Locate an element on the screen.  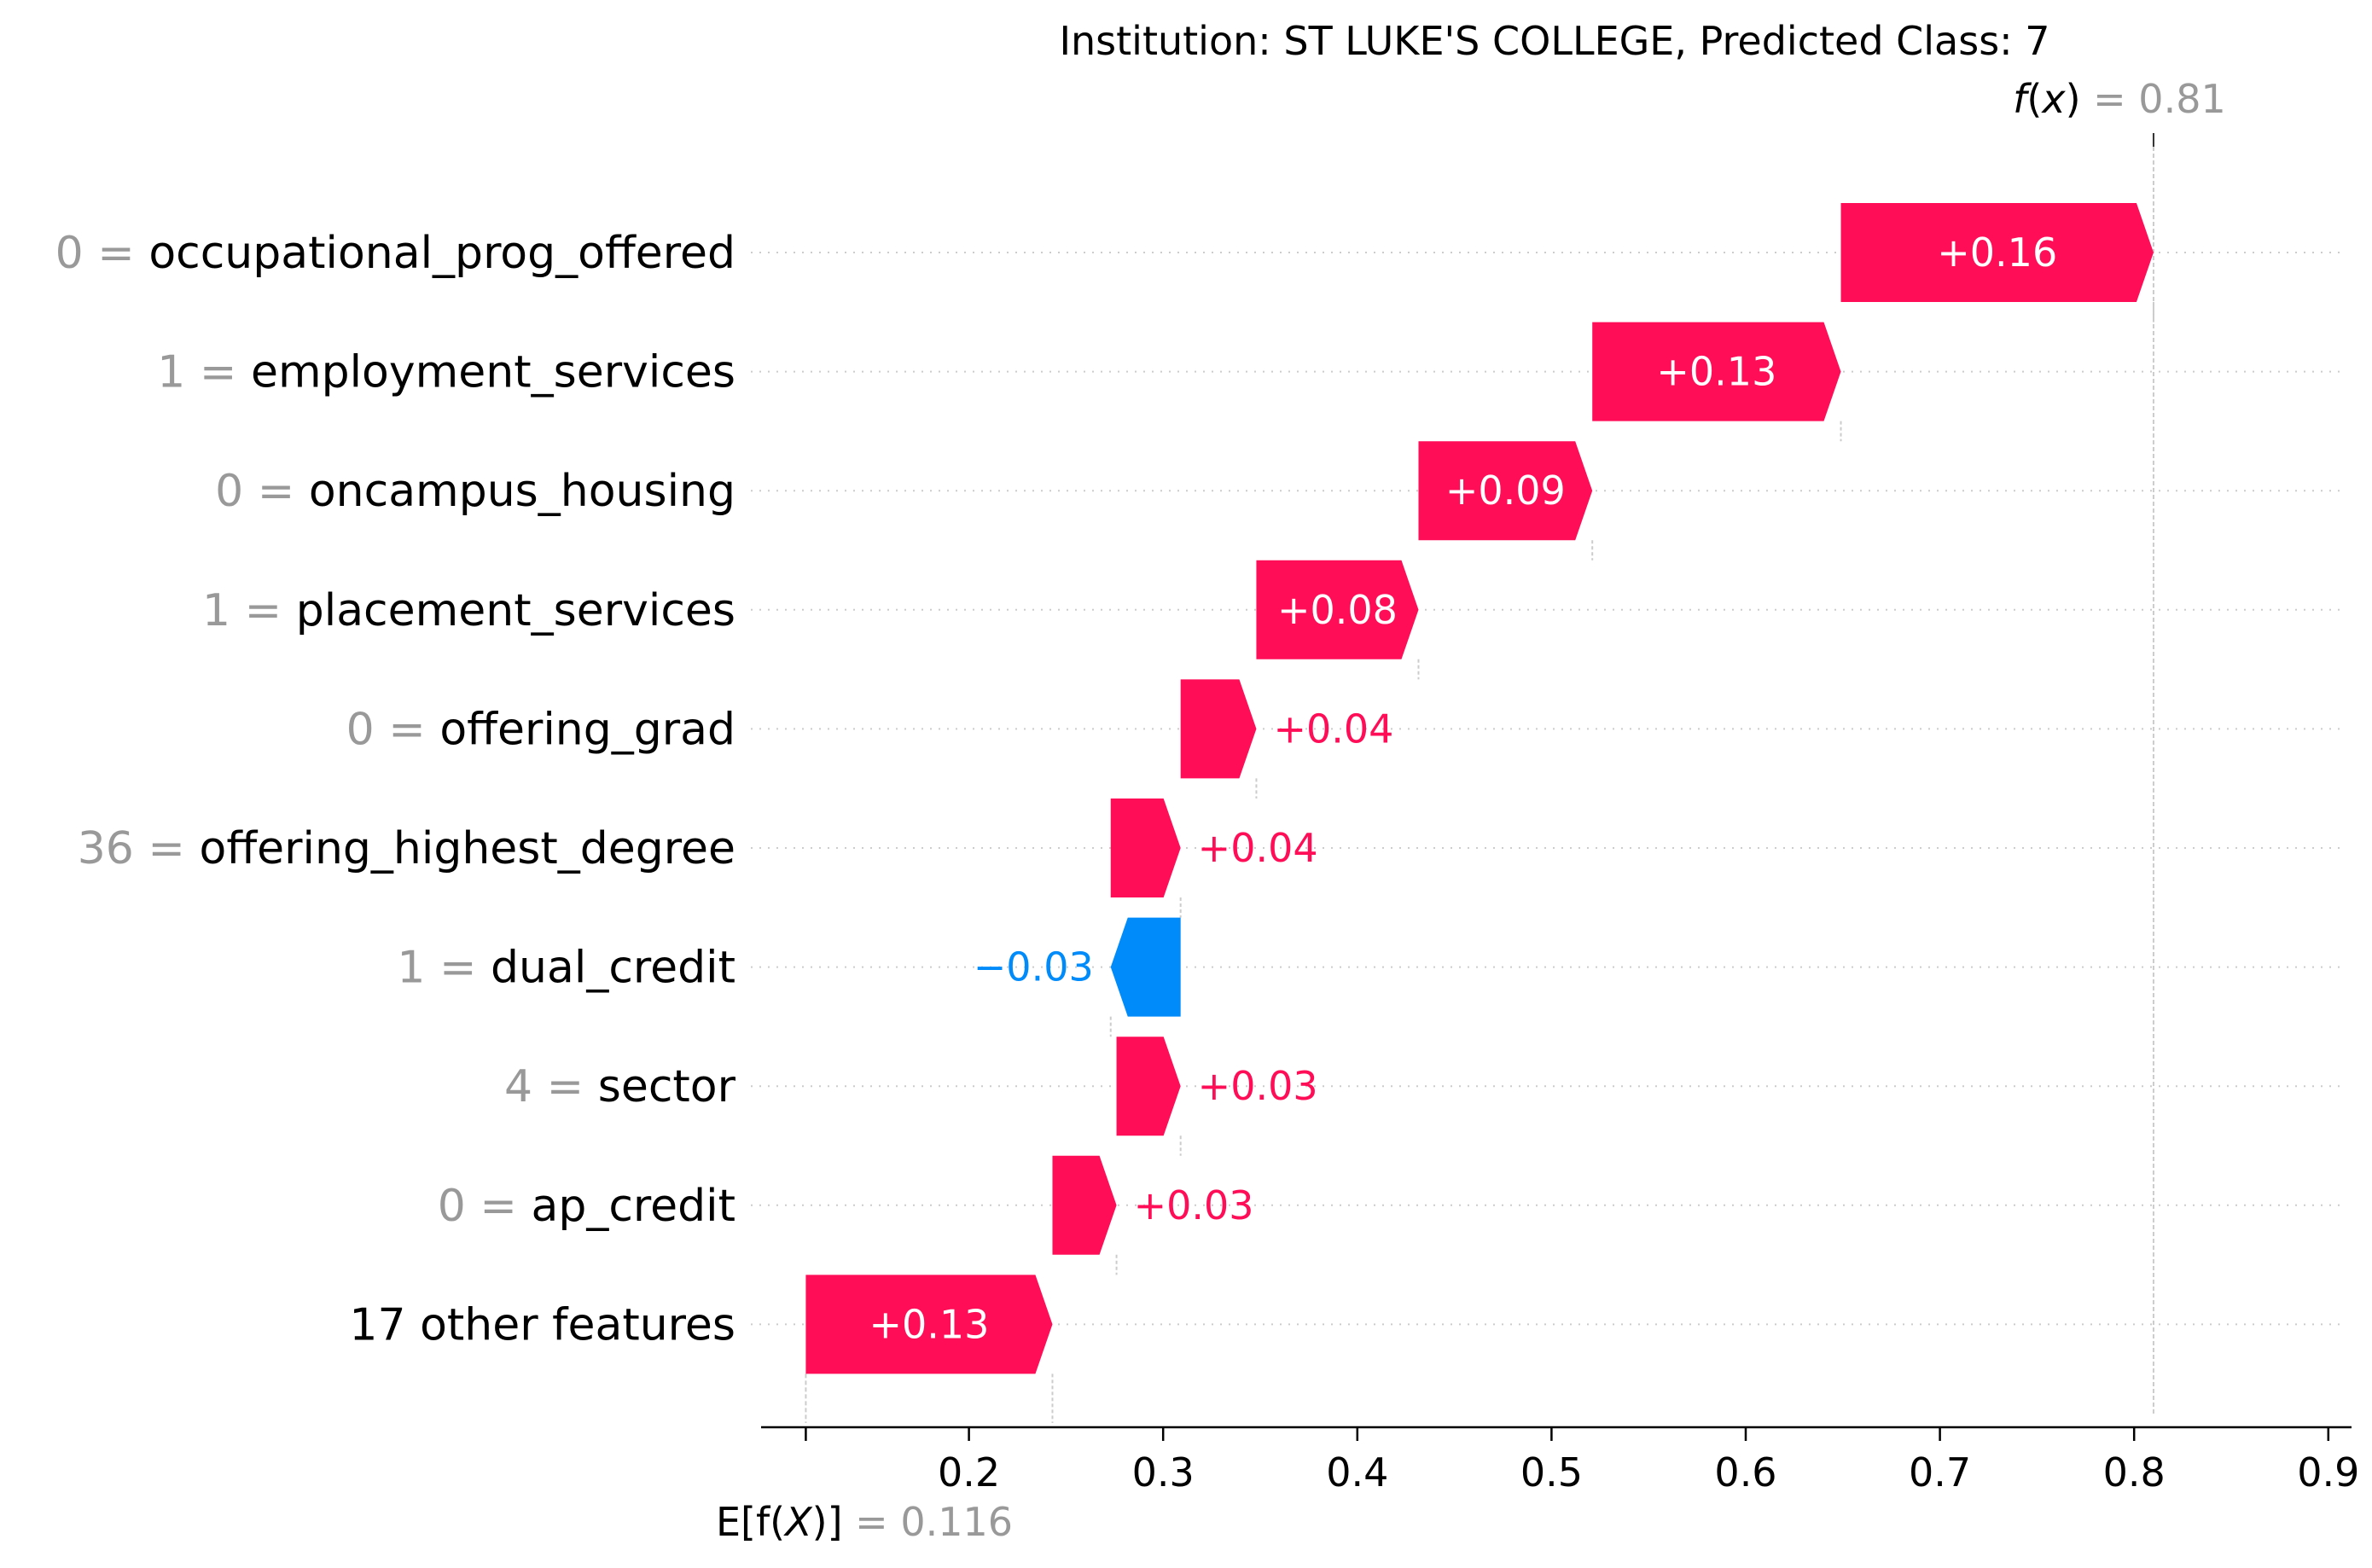
feature-name: offering_grad is located at coordinates (587, 729).